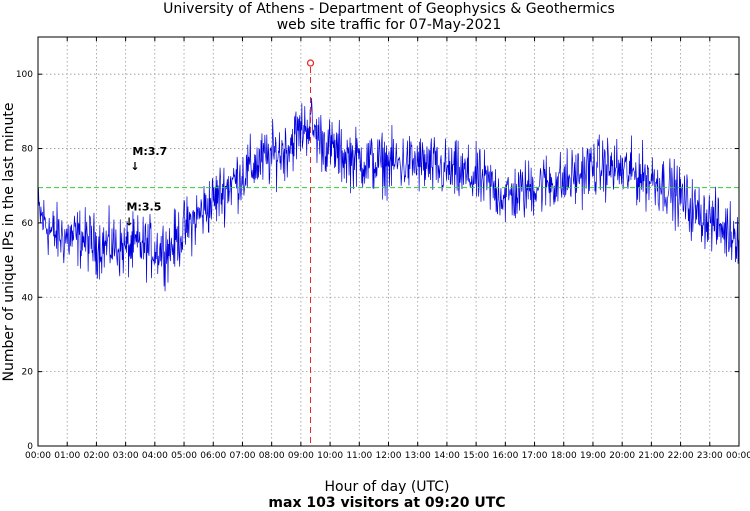 Image resolution: width=750 pixels, height=511 pixels. What do you see at coordinates (564, 456) in the screenshot?
I see `x-tick-label: 18:00` at bounding box center [564, 456].